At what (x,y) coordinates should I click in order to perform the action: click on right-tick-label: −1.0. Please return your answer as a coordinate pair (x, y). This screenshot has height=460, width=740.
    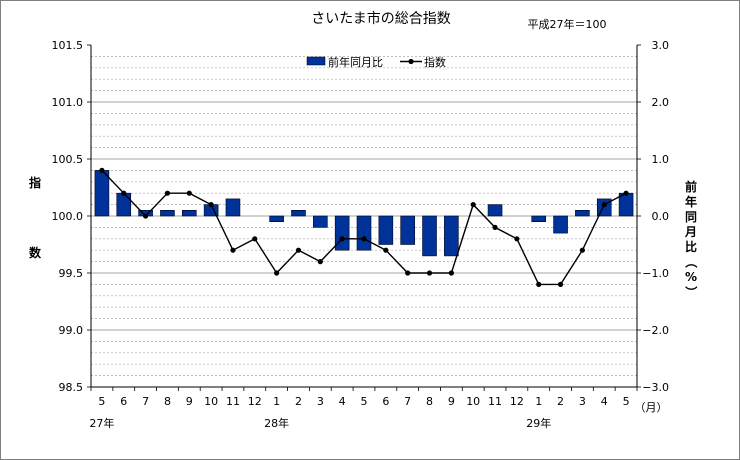
    Looking at the image, I should click on (655, 273).